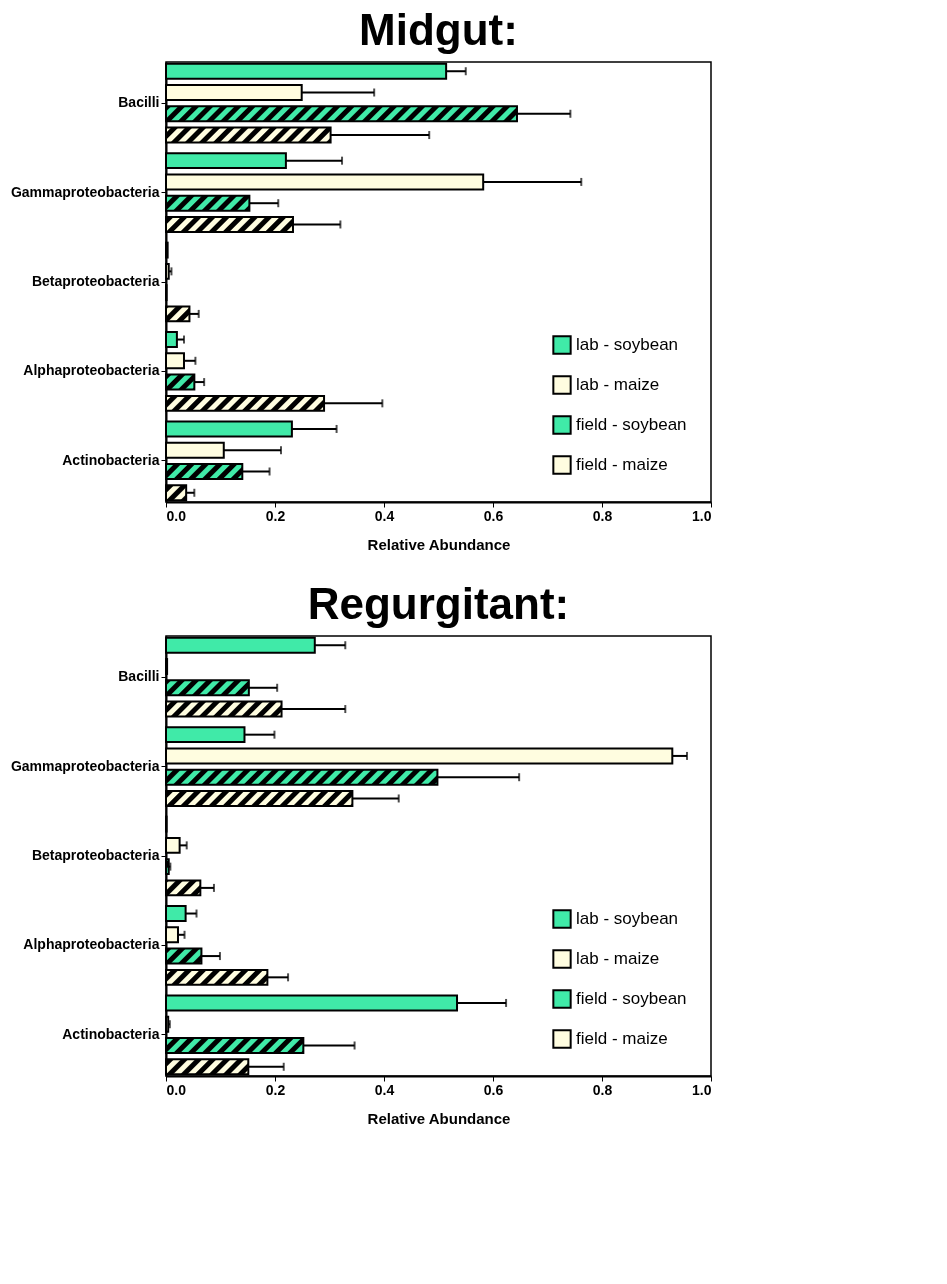 The height and width of the screenshot is (1284, 947). What do you see at coordinates (438, 29) in the screenshot?
I see `chart-title: Midgut:` at bounding box center [438, 29].